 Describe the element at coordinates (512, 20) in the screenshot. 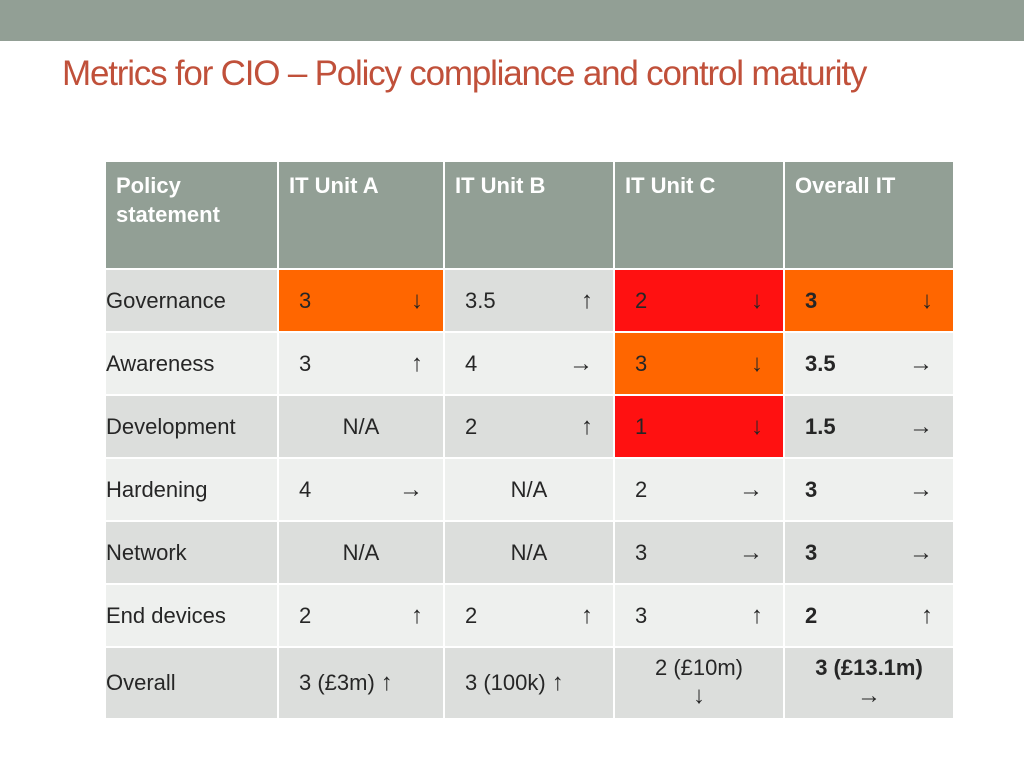

I see `top-bar` at that location.